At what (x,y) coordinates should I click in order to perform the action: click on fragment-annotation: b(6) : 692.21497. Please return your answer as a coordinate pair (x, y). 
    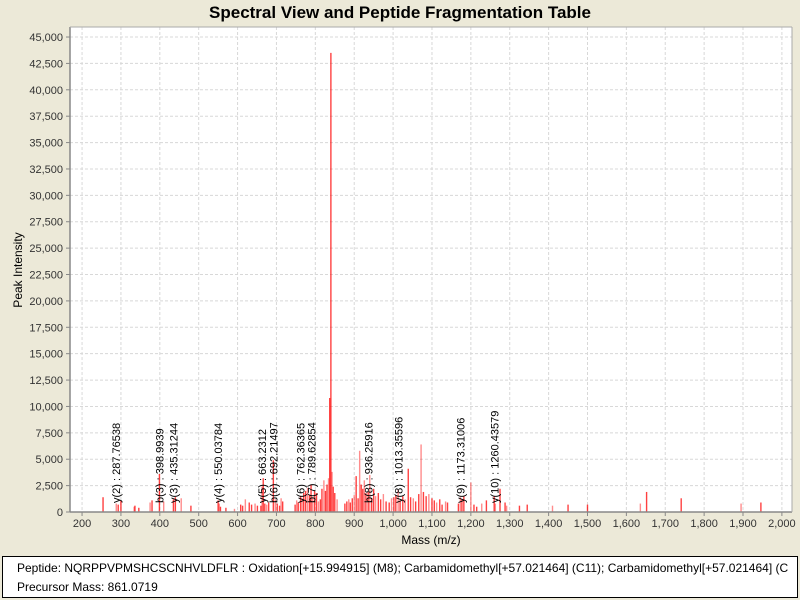
    Looking at the image, I should click on (274, 462).